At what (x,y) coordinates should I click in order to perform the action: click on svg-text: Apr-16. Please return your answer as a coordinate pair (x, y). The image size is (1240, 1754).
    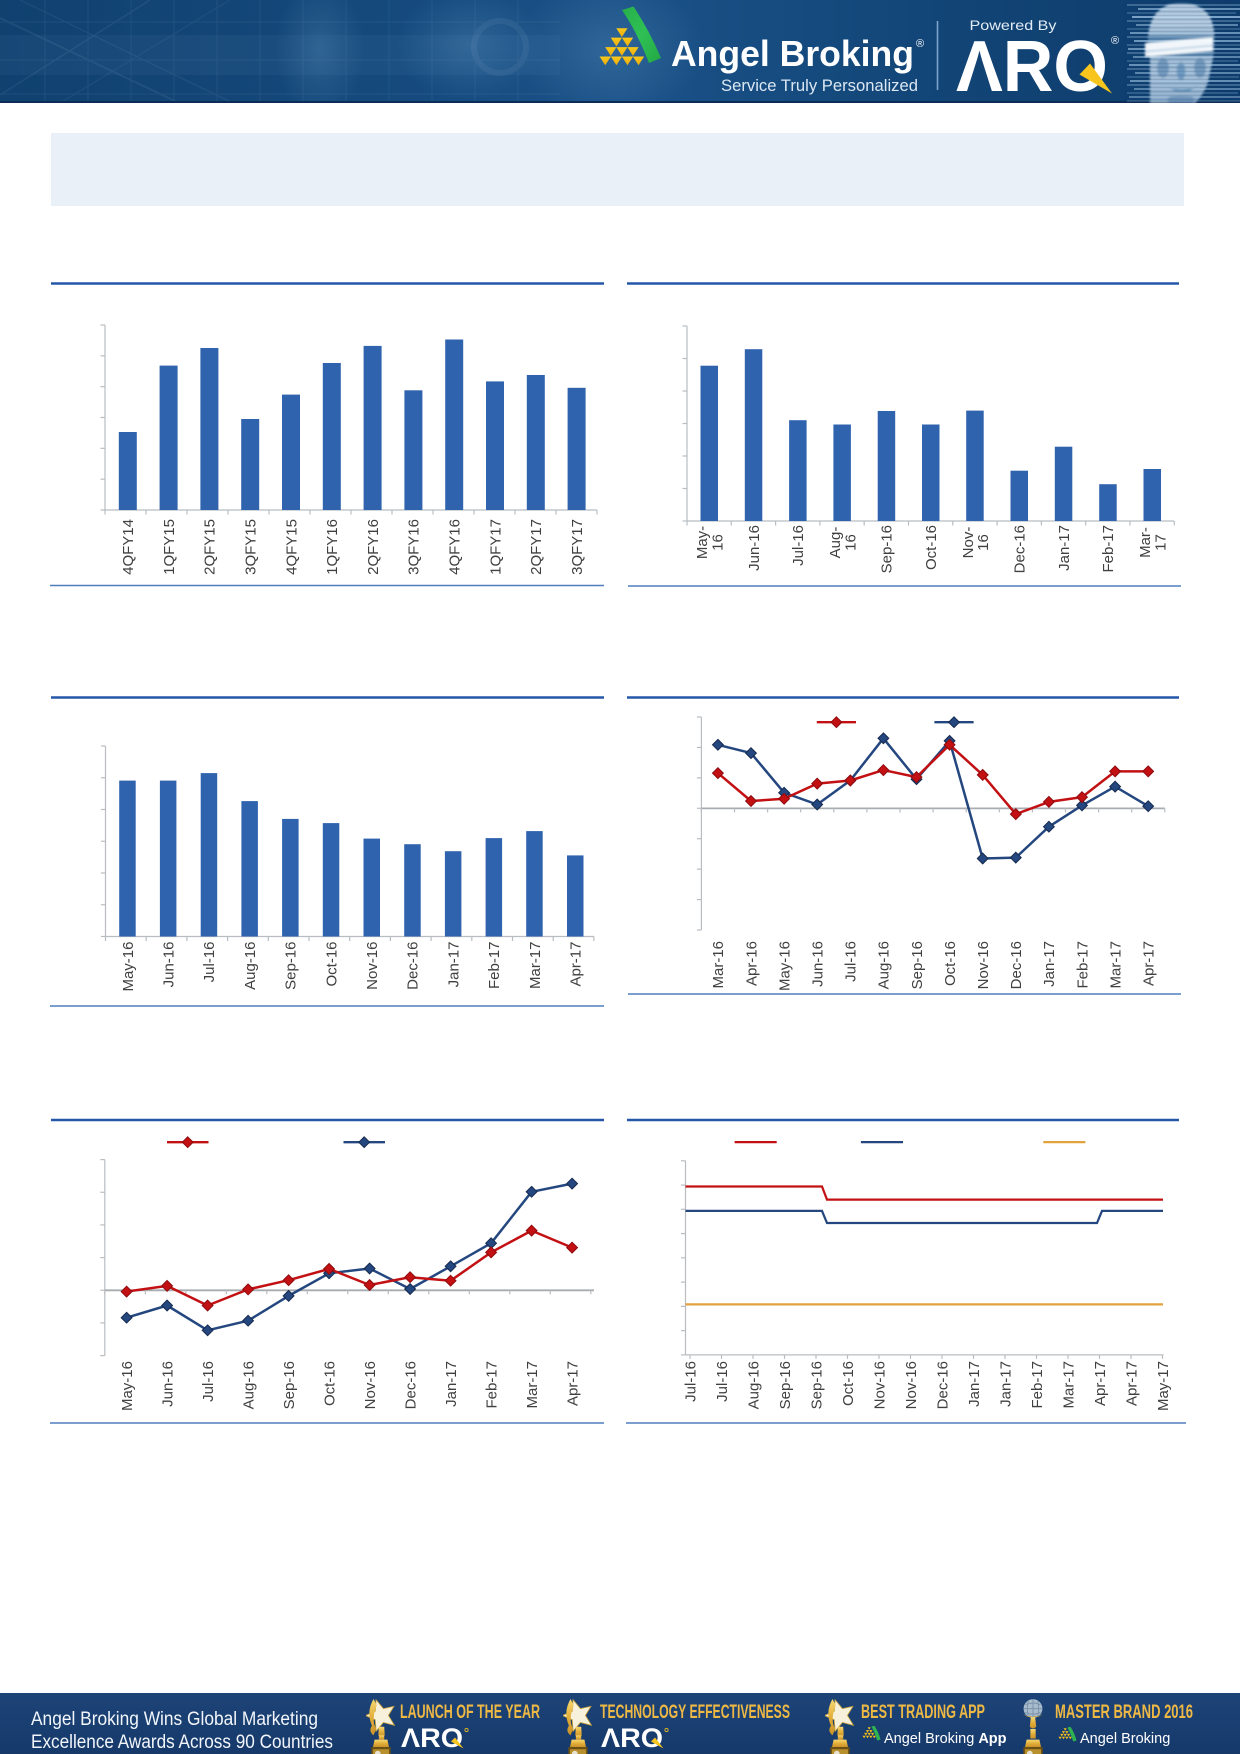
    Looking at the image, I should click on (751, 963).